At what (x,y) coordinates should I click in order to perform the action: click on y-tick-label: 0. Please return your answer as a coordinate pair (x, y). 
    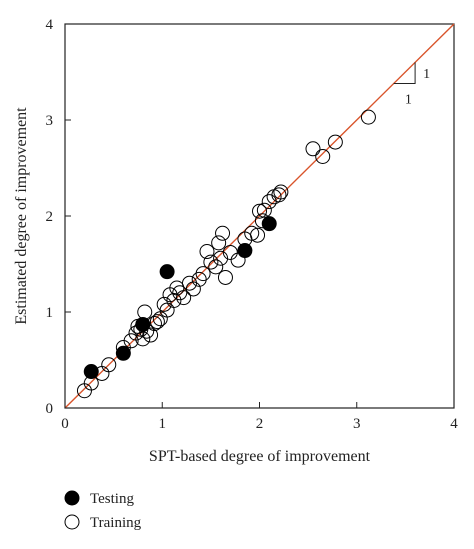
    Looking at the image, I should click on (50, 409).